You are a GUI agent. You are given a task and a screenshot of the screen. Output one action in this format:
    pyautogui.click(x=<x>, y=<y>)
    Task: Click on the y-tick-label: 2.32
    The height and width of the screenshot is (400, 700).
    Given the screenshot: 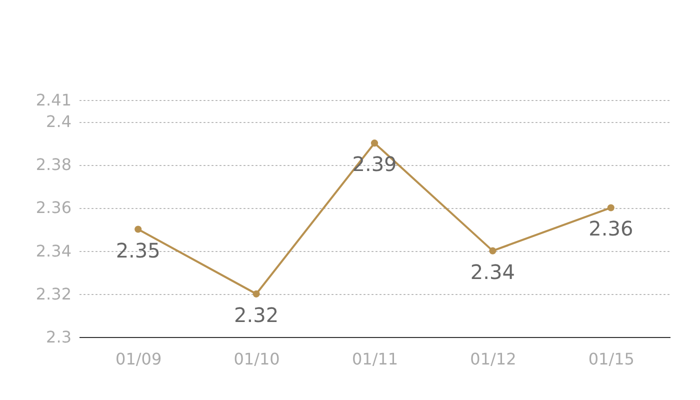 What is the action you would take?
    pyautogui.click(x=54, y=294)
    